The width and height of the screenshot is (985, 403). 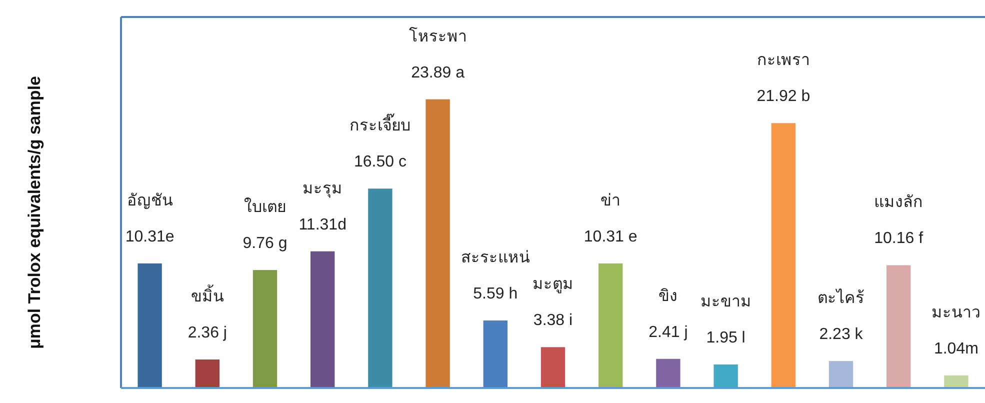 What do you see at coordinates (668, 332) in the screenshot?
I see `data-label: 2.41 j` at bounding box center [668, 332].